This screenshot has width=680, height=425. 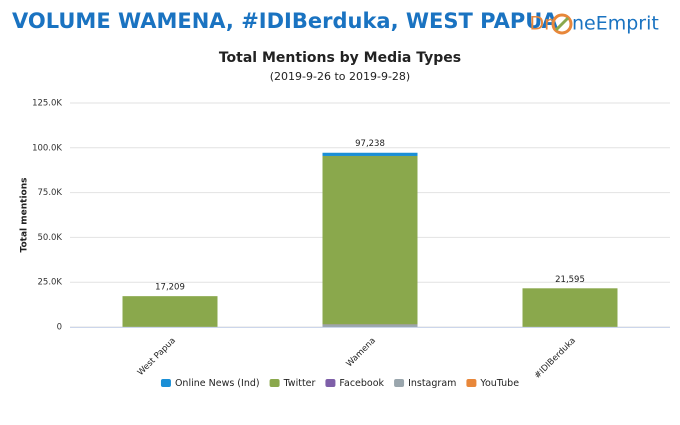 I want to click on logo-left: Dr, so click(x=541, y=24).